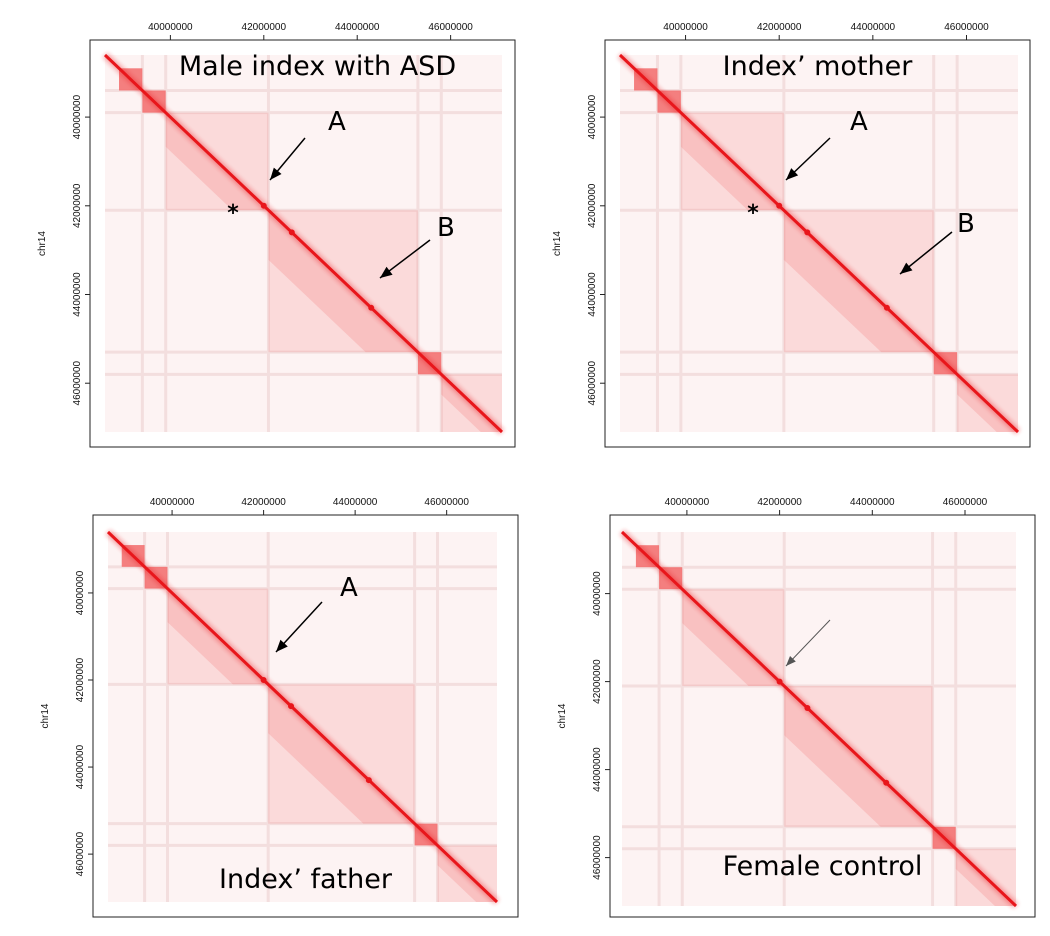 The image size is (1050, 936). I want to click on panel-title: Male index with ASD, so click(317, 66).